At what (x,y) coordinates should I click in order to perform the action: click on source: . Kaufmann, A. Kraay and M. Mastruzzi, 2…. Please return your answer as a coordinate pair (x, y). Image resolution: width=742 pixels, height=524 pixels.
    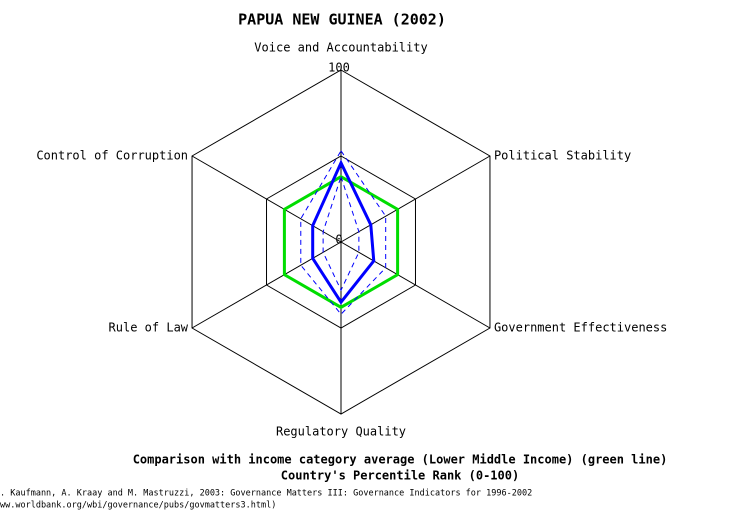
    Looking at the image, I should click on (266, 494).